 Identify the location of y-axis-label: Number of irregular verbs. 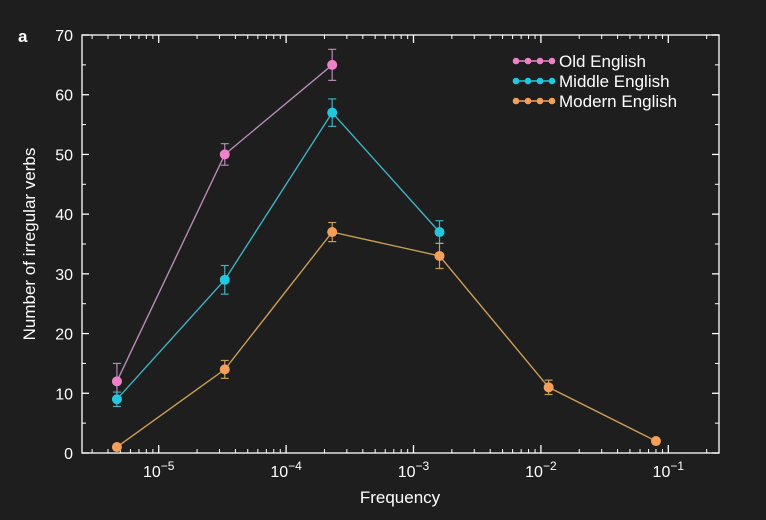
(29, 244).